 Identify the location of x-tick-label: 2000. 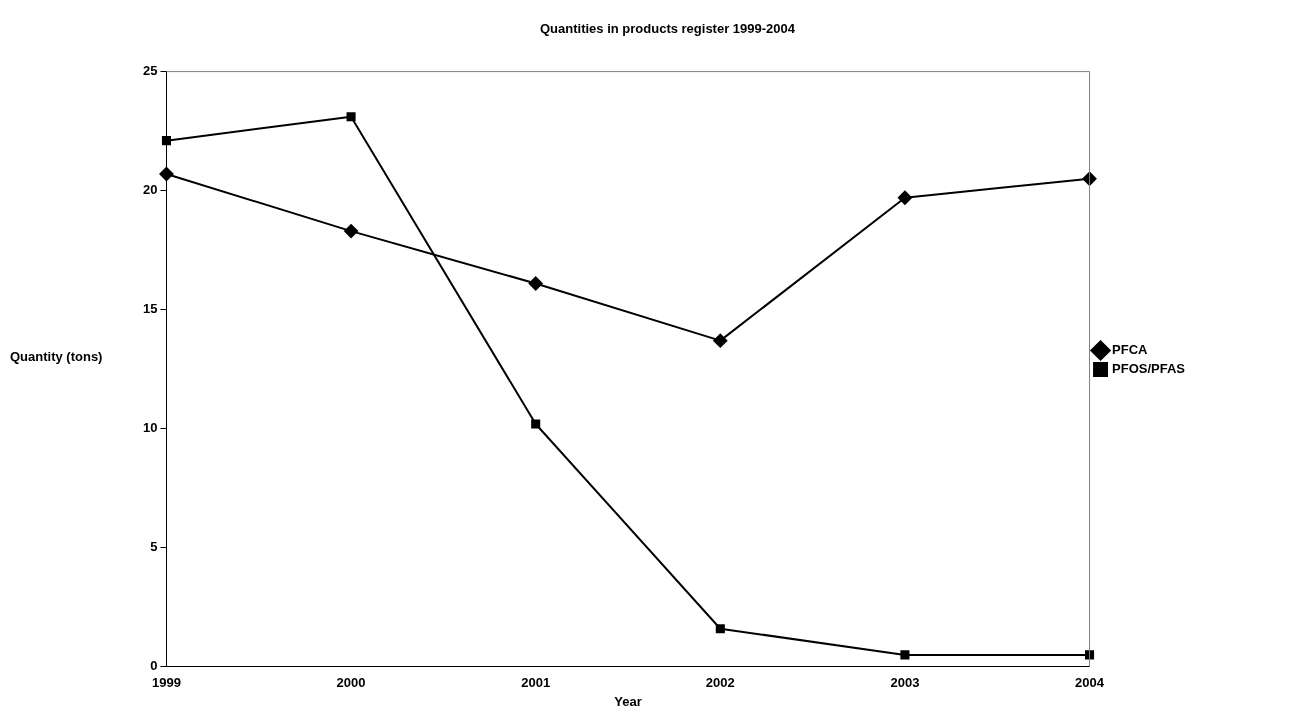
(351, 683).